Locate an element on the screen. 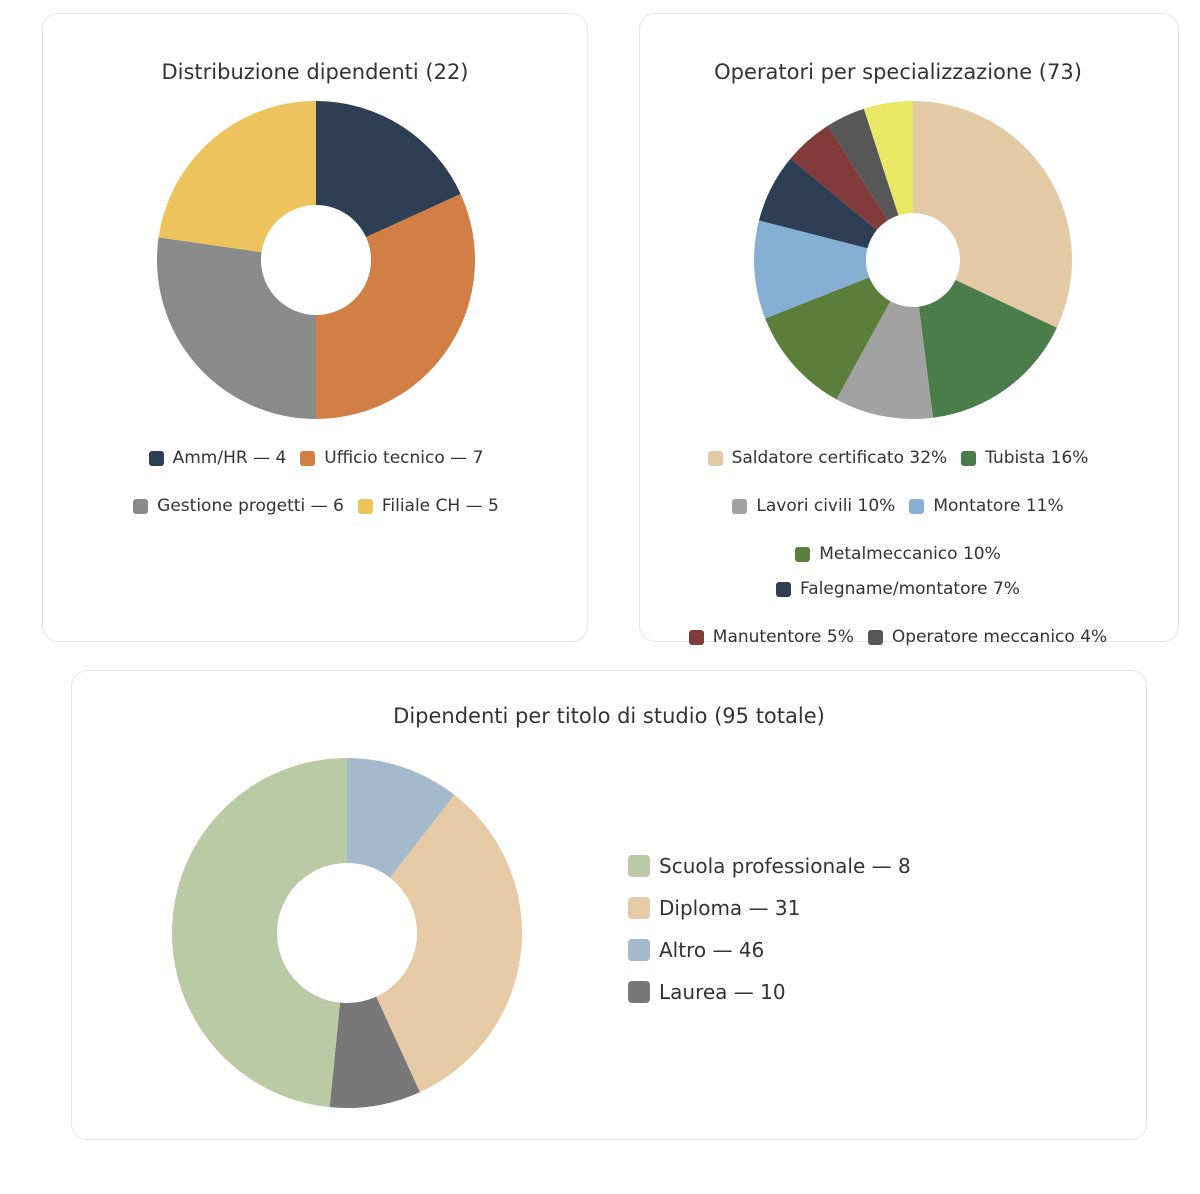 The height and width of the screenshot is (1194, 1200). legend-label: Diploma — 31 is located at coordinates (730, 908).